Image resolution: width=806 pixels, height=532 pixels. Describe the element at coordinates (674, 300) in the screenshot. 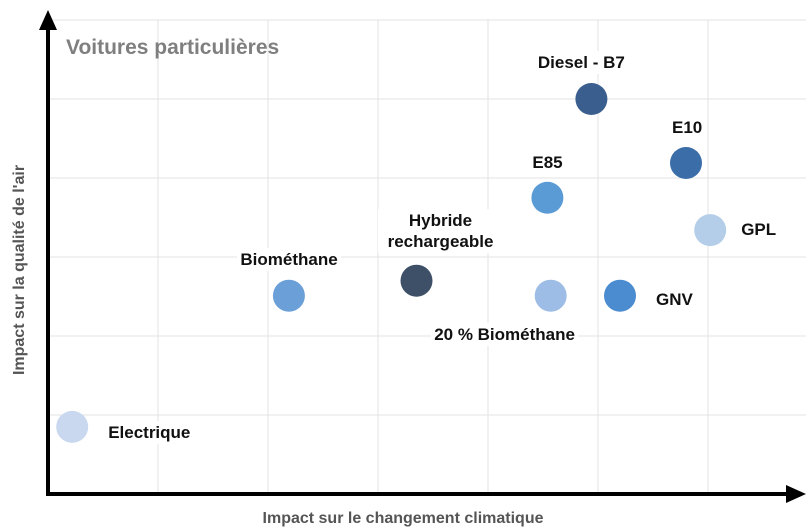

I see `point-label: GNV` at that location.